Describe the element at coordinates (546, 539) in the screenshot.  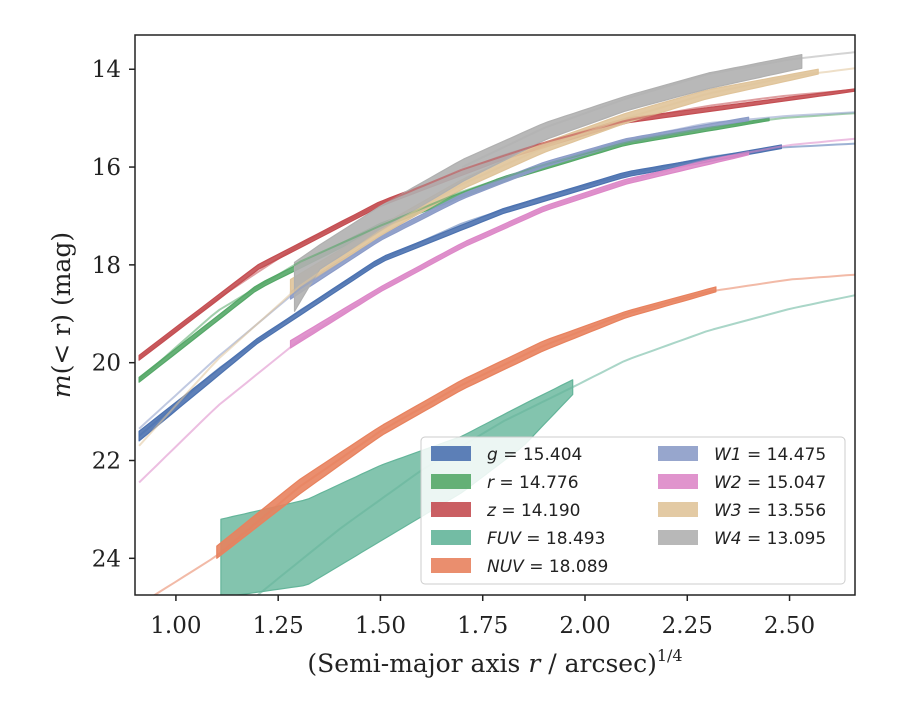
I see `legend-label: FUV = 18.493` at that location.